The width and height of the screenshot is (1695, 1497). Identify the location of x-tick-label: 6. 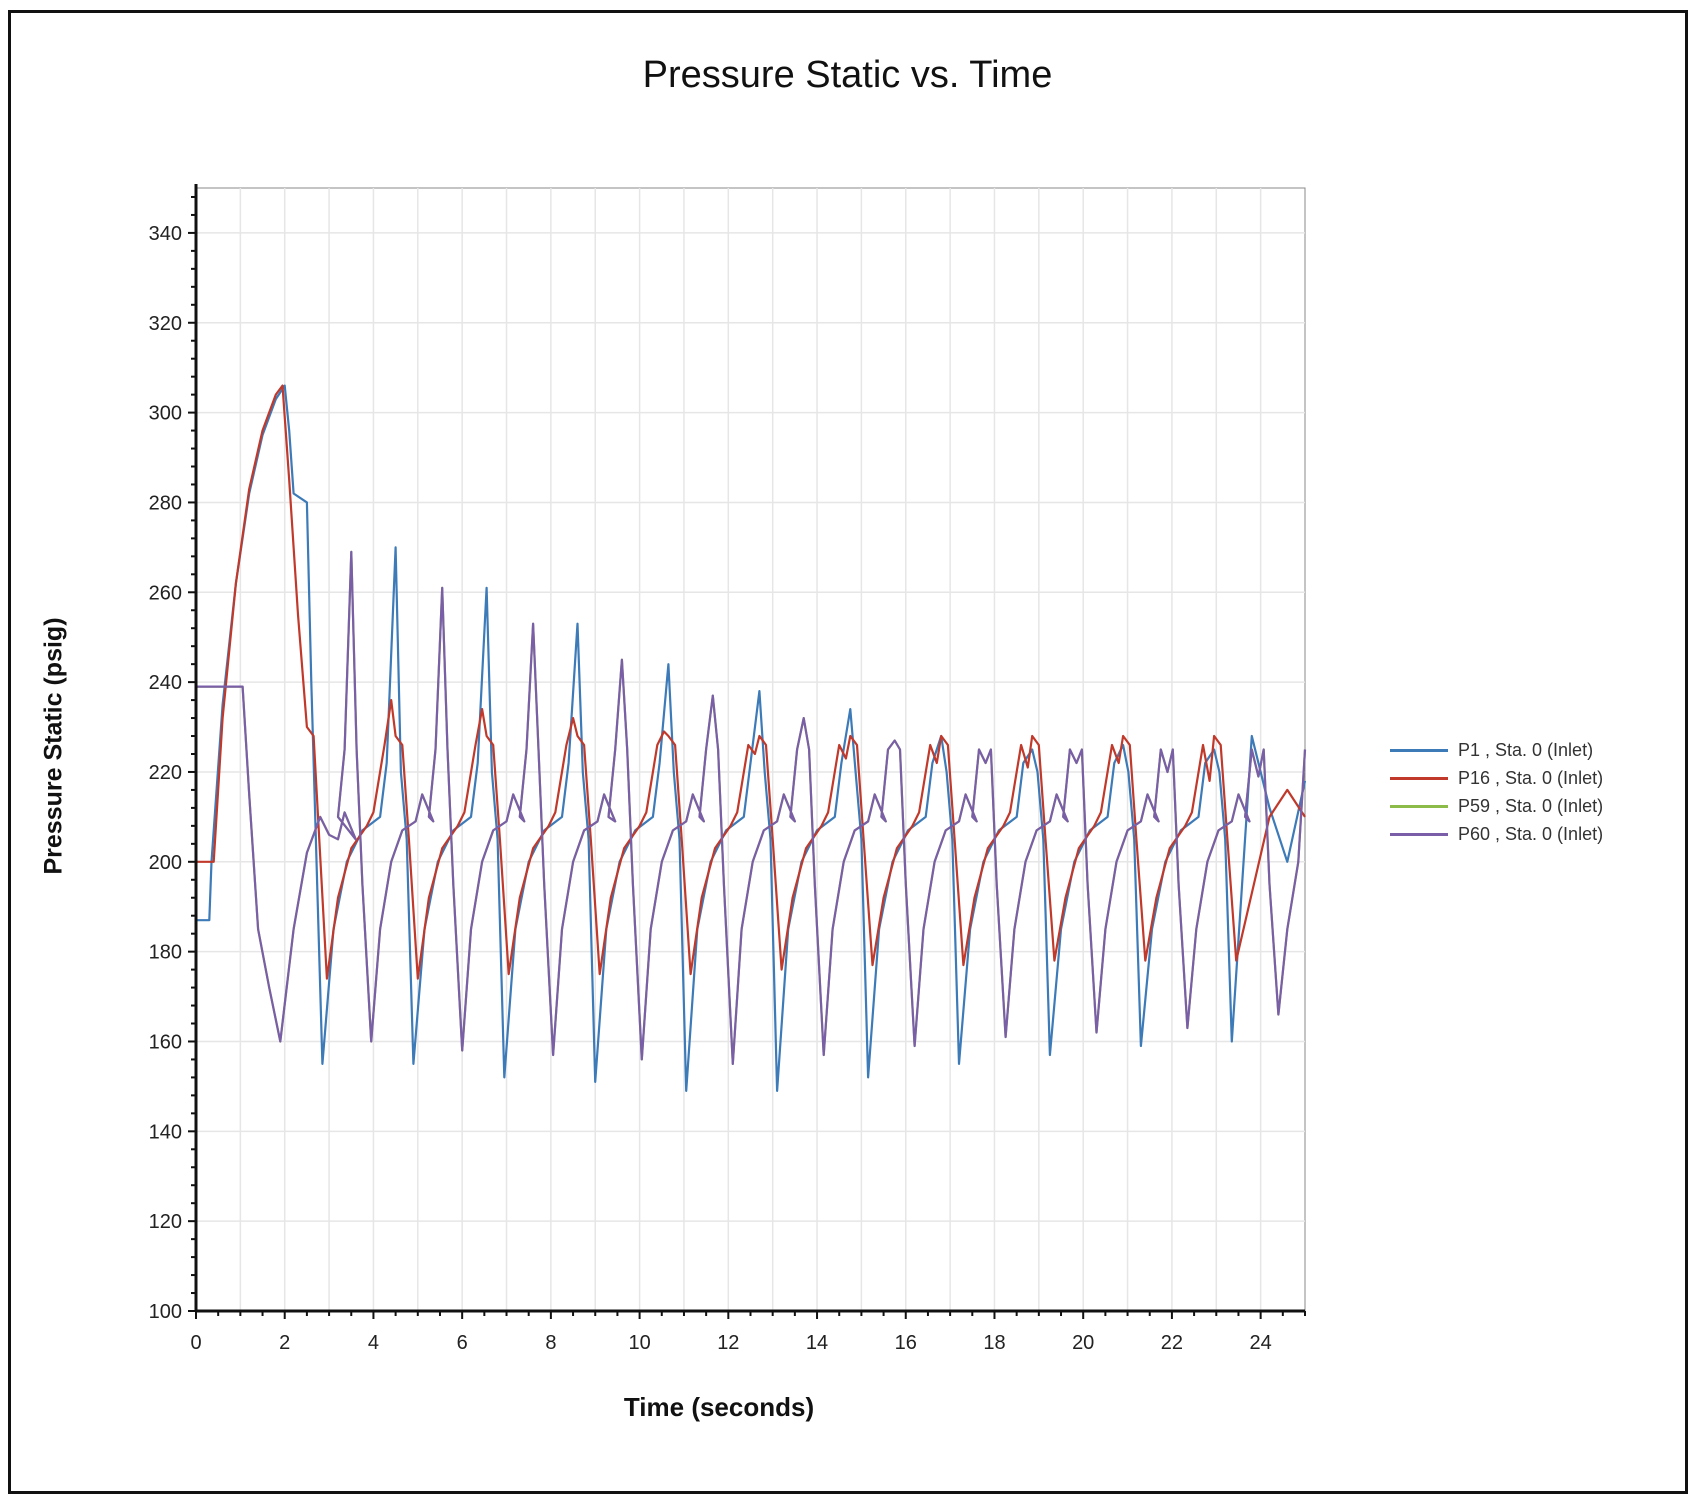
(462, 1343).